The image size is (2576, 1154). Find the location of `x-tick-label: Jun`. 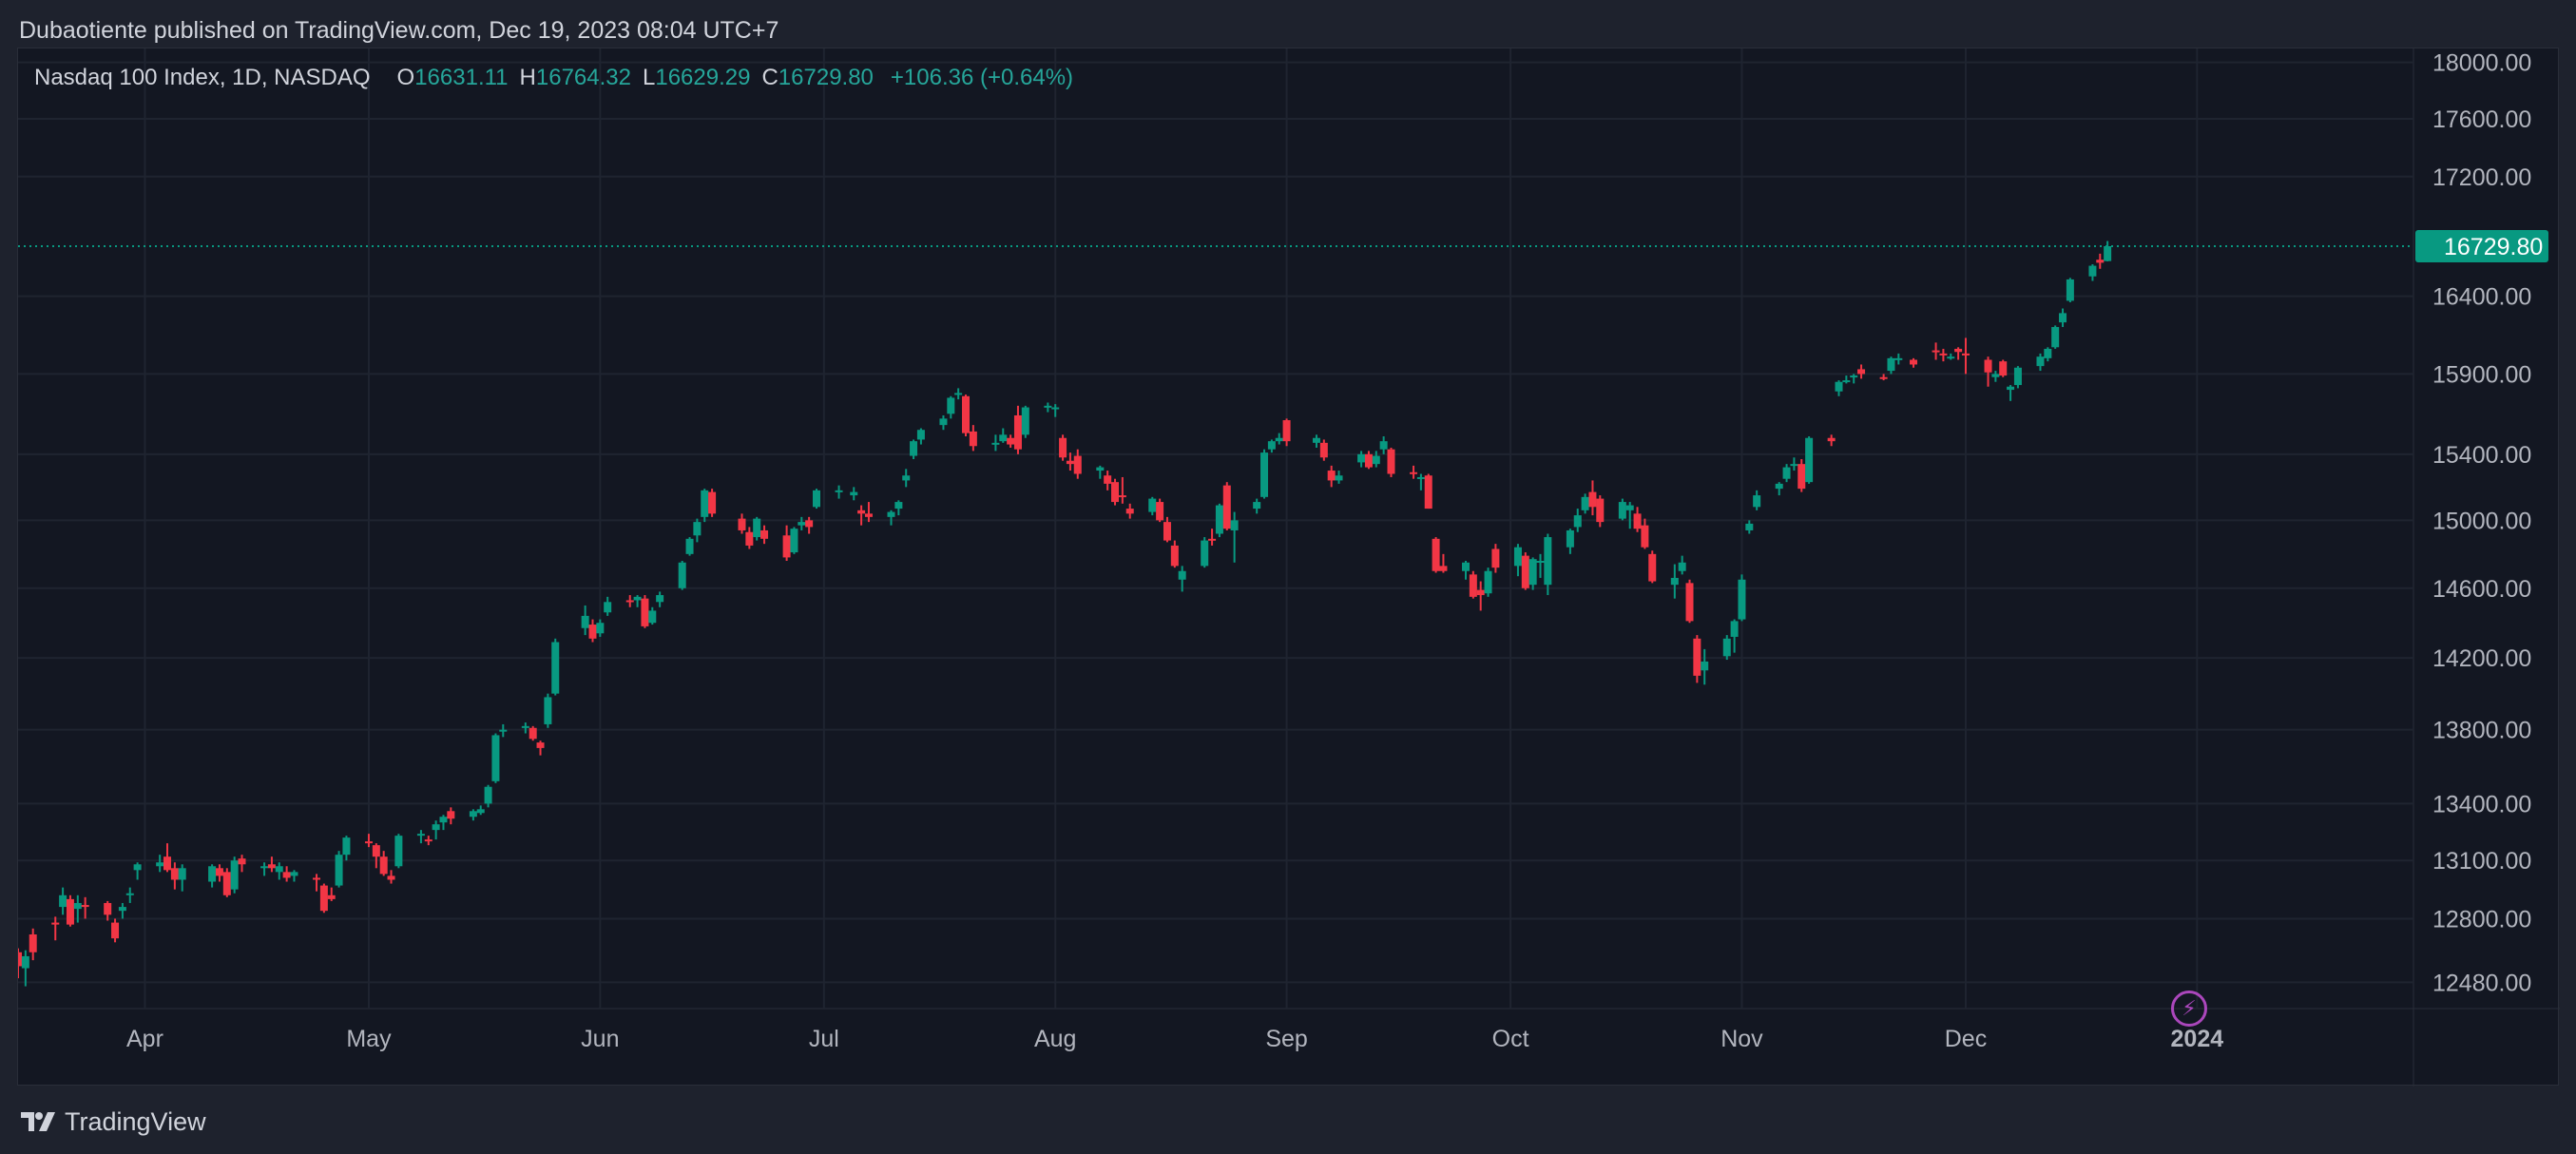

x-tick-label: Jun is located at coordinates (600, 1039).